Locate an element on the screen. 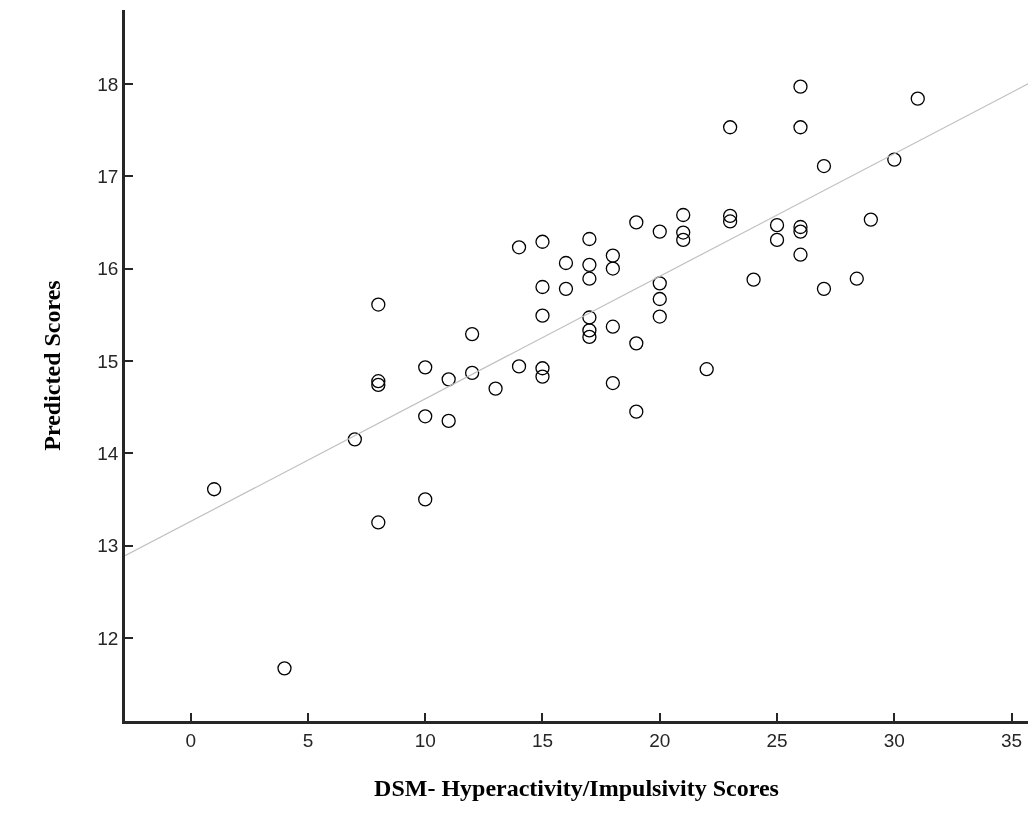  y-tick-label: 14 is located at coordinates (108, 453).